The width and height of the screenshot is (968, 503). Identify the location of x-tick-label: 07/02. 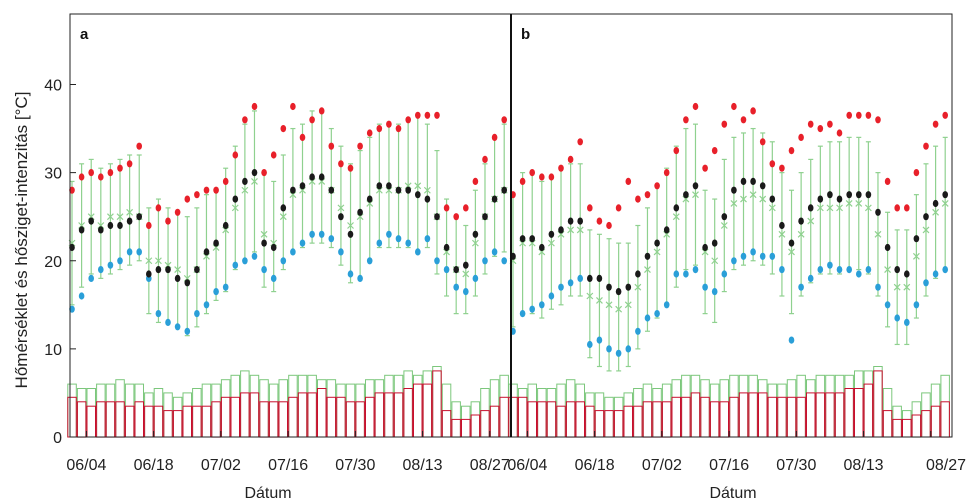
(662, 465).